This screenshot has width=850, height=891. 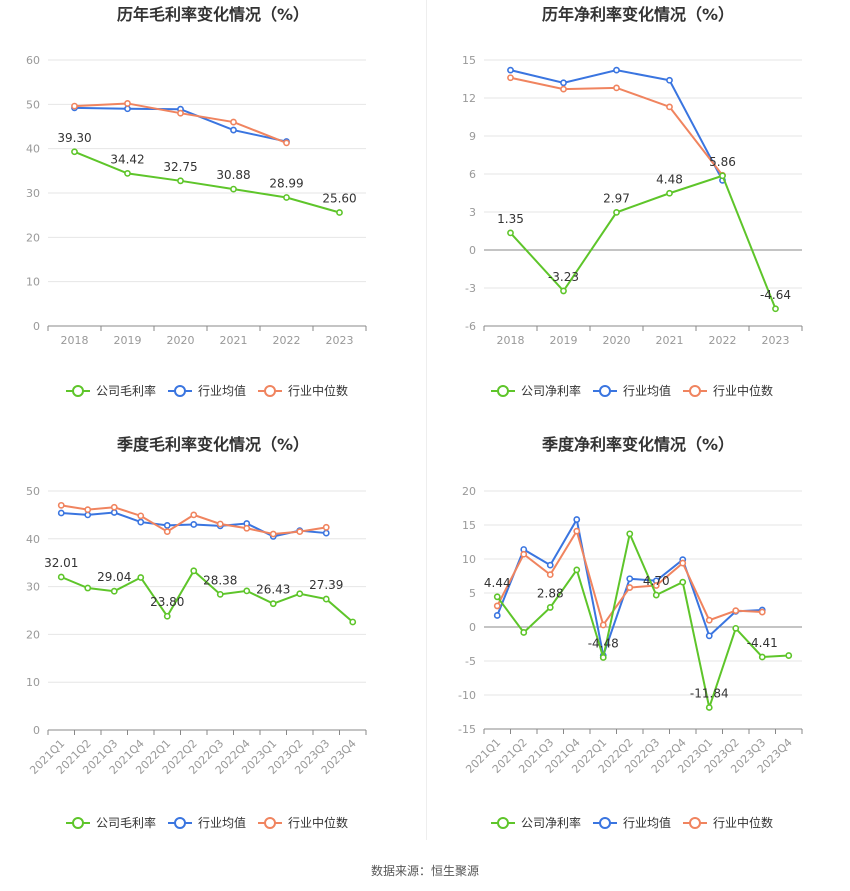 What do you see at coordinates (722, 162) in the screenshot?
I see `data-label: 5.86` at bounding box center [722, 162].